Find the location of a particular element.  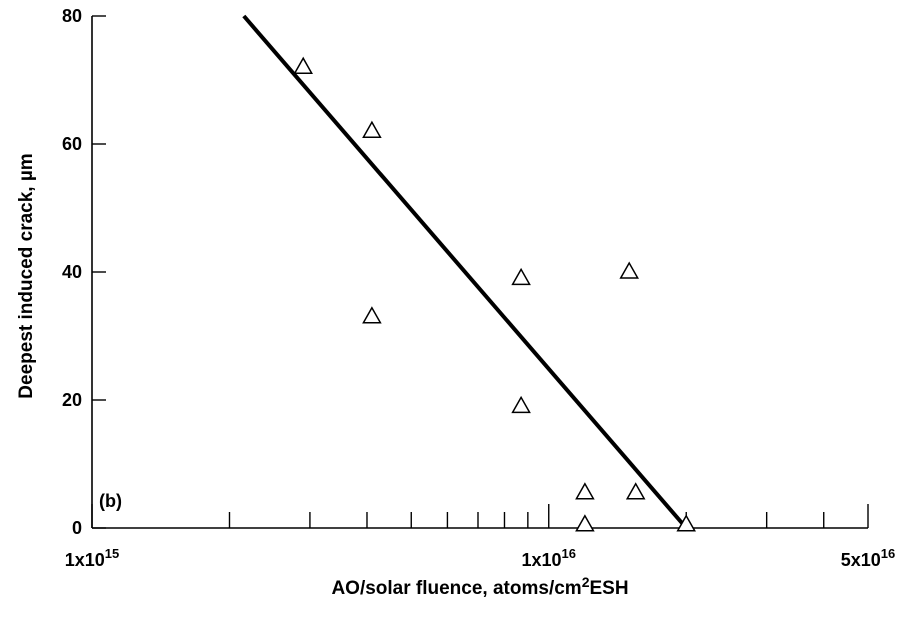

y-tick-label: 80 is located at coordinates (72, 16).